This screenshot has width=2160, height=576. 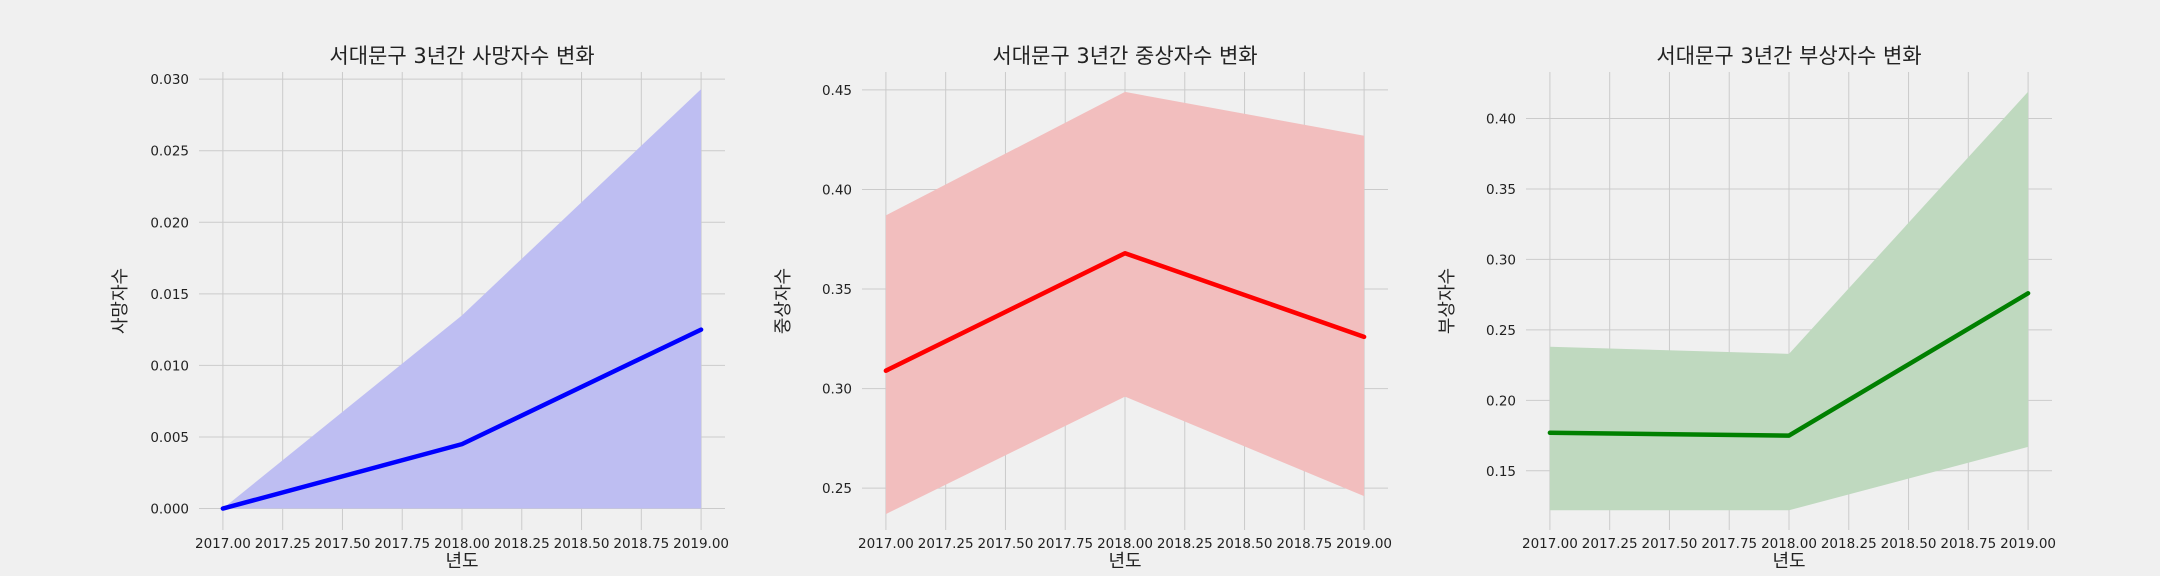 I want to click on y-axis-label: 중상자수, so click(x=783, y=301).